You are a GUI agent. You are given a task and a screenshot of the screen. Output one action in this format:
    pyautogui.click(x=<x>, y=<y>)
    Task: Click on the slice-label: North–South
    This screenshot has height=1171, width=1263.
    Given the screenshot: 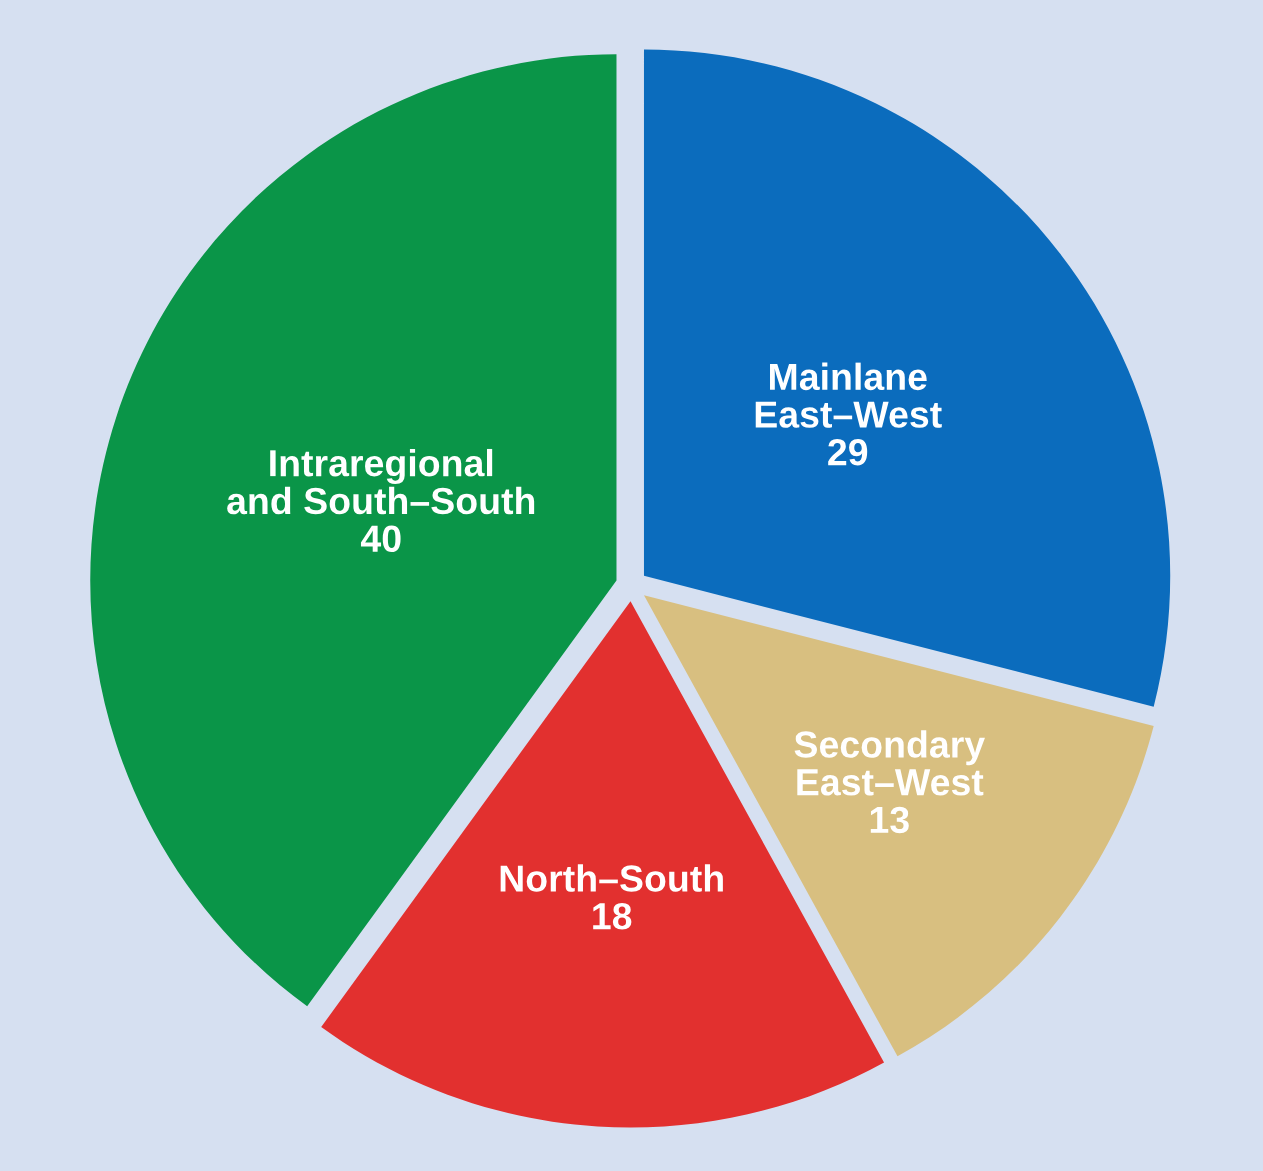 What is the action you would take?
    pyautogui.click(x=611, y=878)
    